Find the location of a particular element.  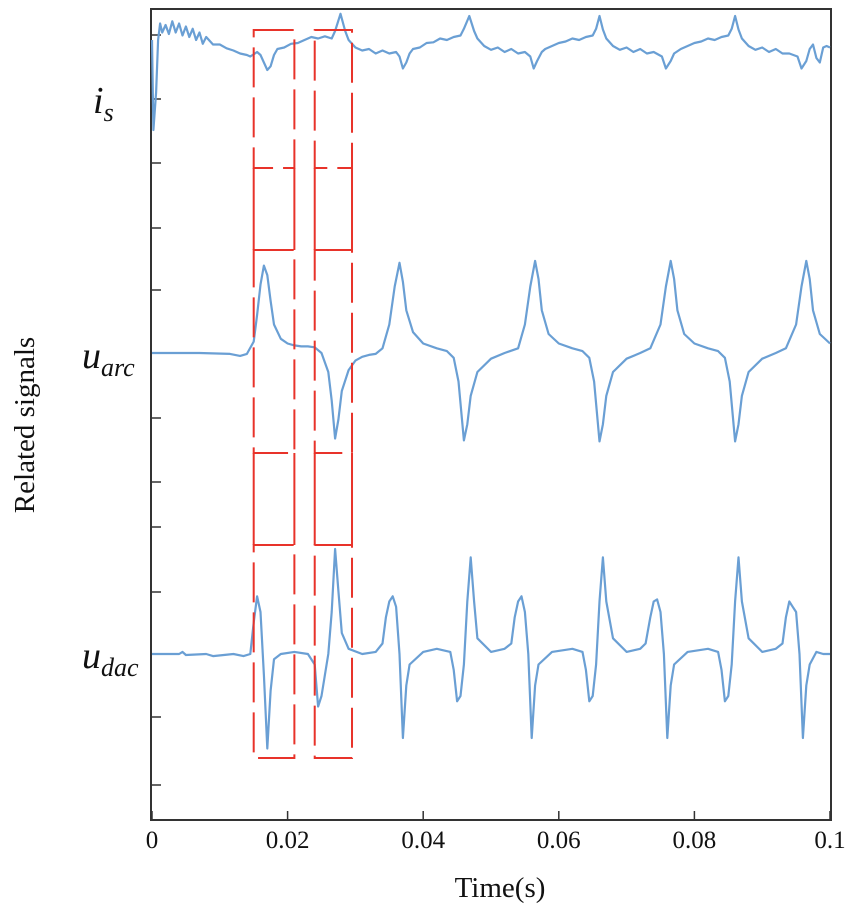

highlight-boxes is located at coordinates (303, 394).